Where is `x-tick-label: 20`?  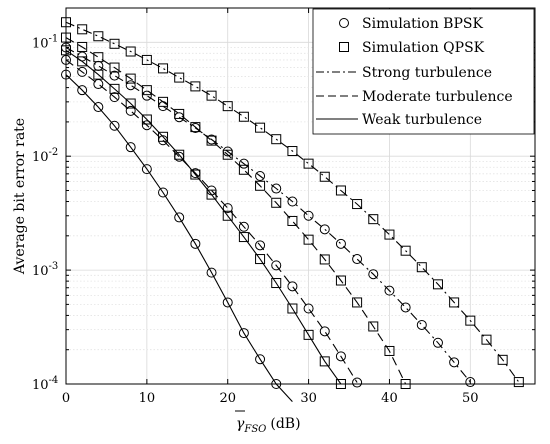 x-tick-label: 20 is located at coordinates (227, 398).